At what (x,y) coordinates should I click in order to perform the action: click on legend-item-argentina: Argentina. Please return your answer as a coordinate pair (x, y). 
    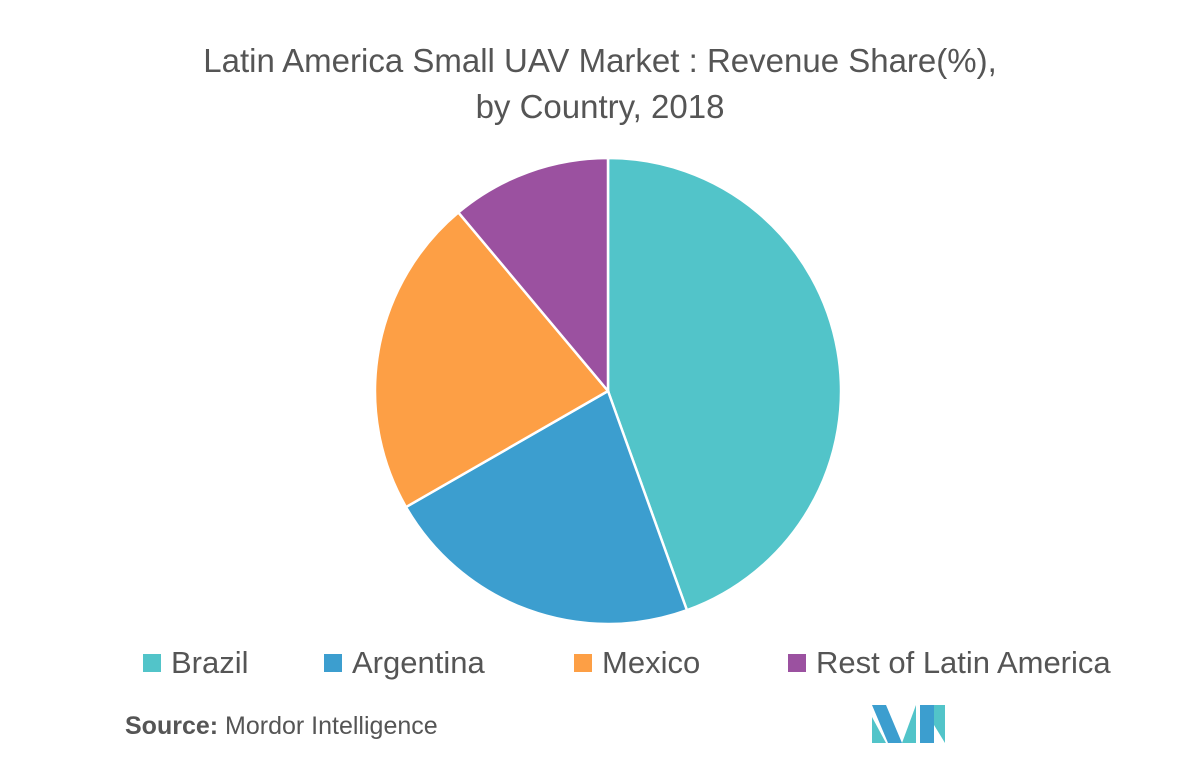
    Looking at the image, I should click on (404, 663).